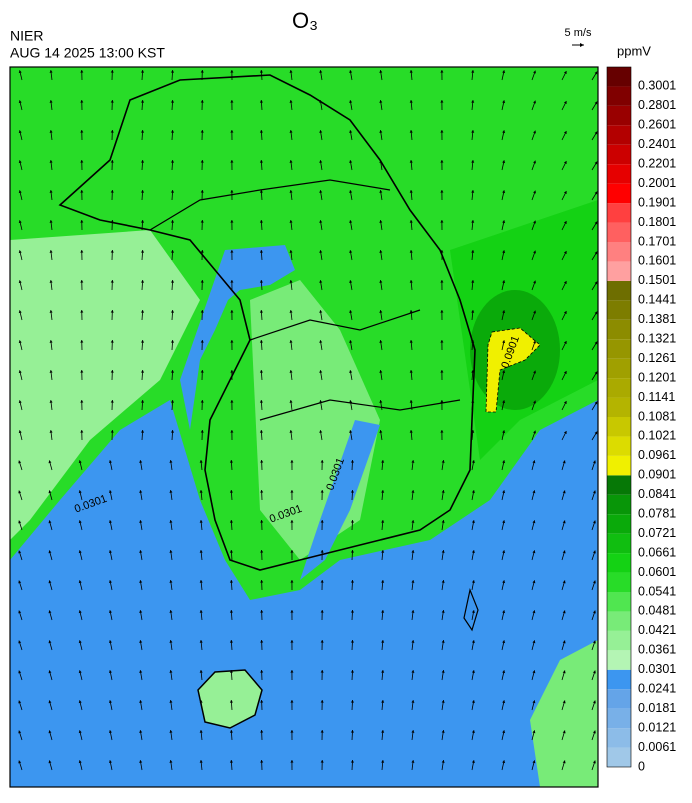 This screenshot has height=803, width=692. I want to click on colorbar-label: 0.0781, so click(657, 514).